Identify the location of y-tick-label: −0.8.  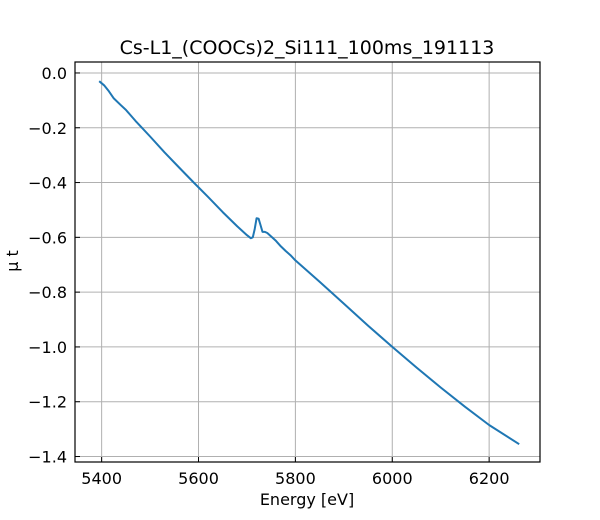
(47, 292).